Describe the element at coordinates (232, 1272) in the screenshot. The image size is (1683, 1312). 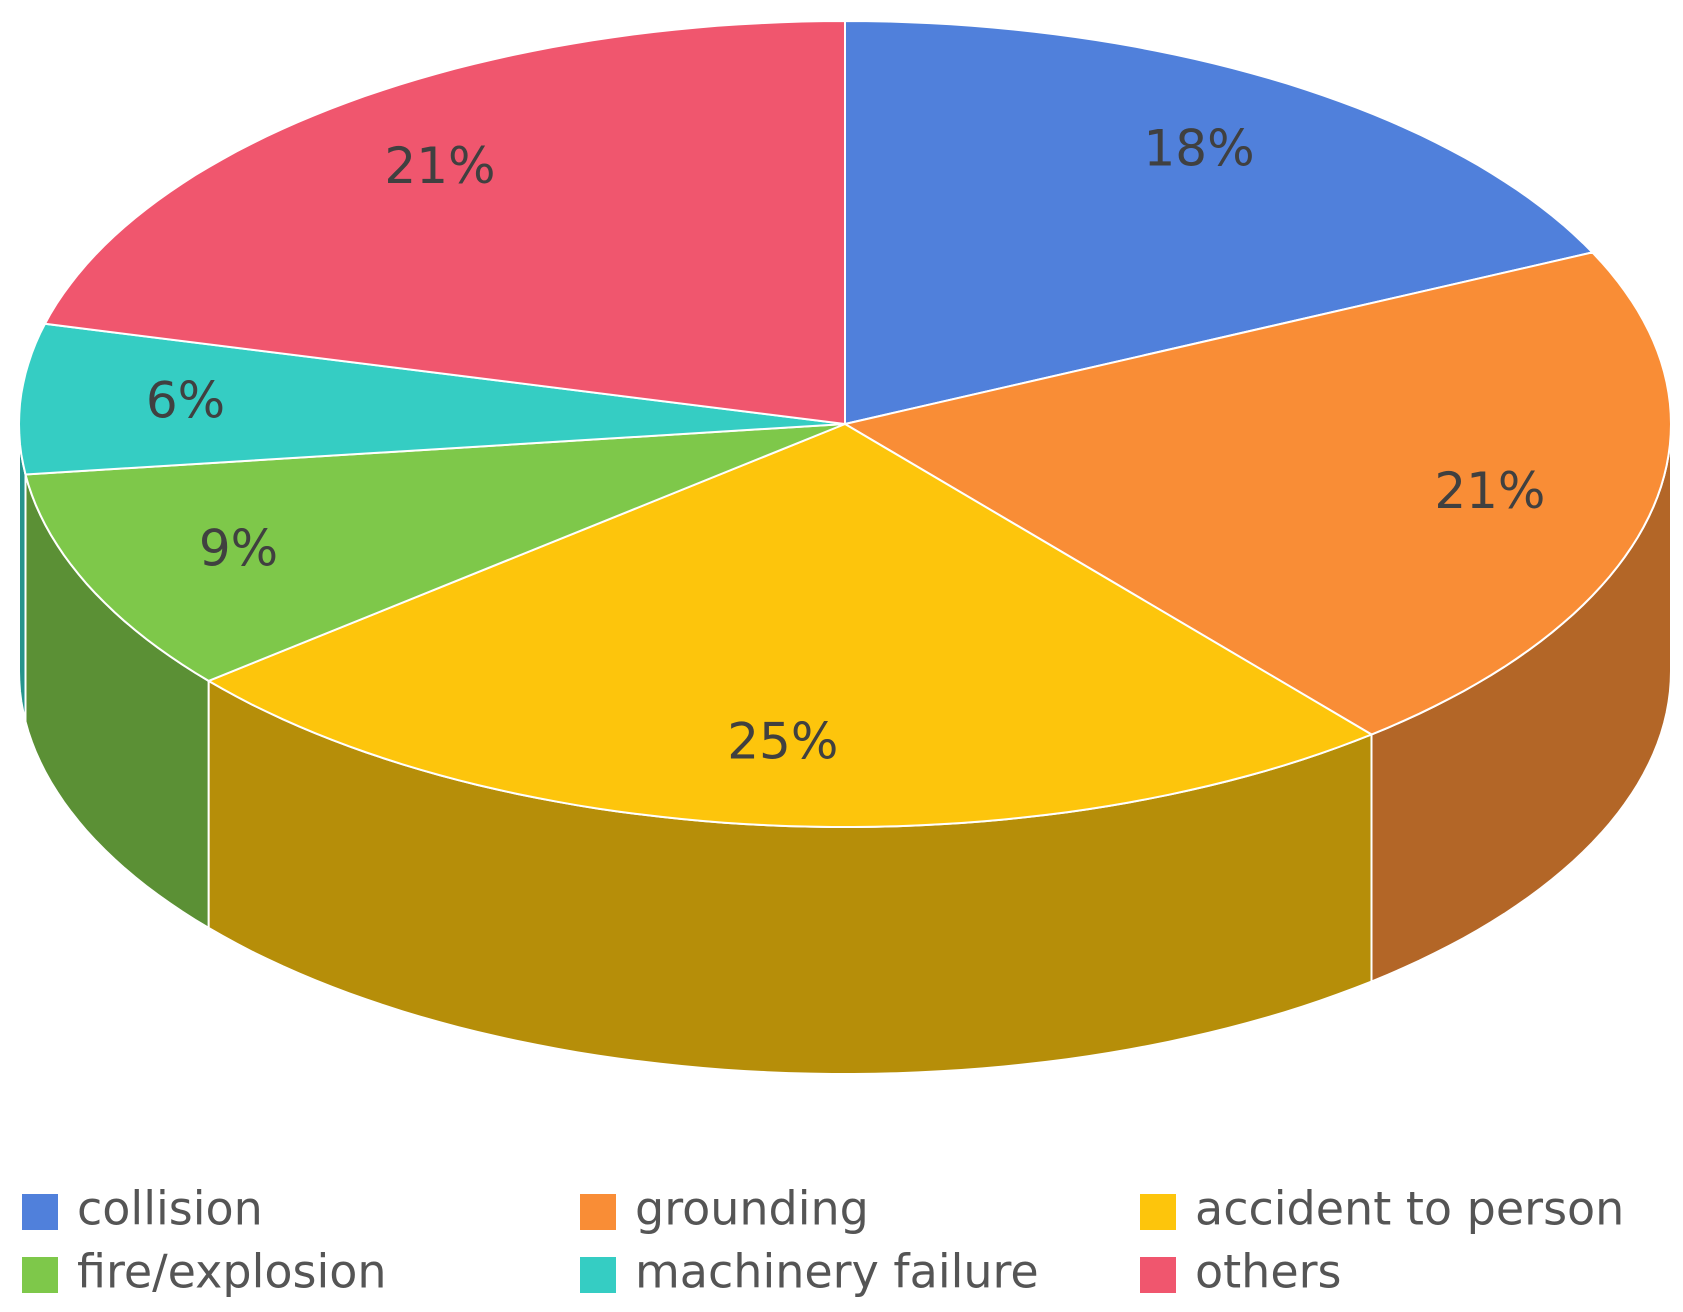
I see `legend-label: fire/explosion` at that location.